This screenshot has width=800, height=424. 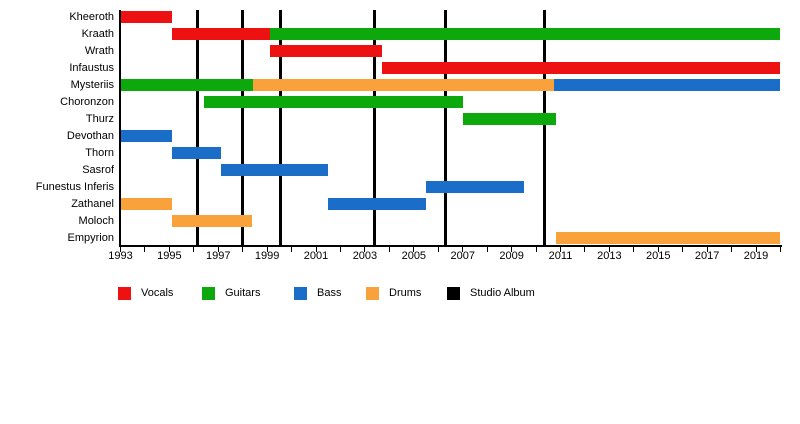 What do you see at coordinates (157, 293) in the screenshot?
I see `legend-label: Vocals` at bounding box center [157, 293].